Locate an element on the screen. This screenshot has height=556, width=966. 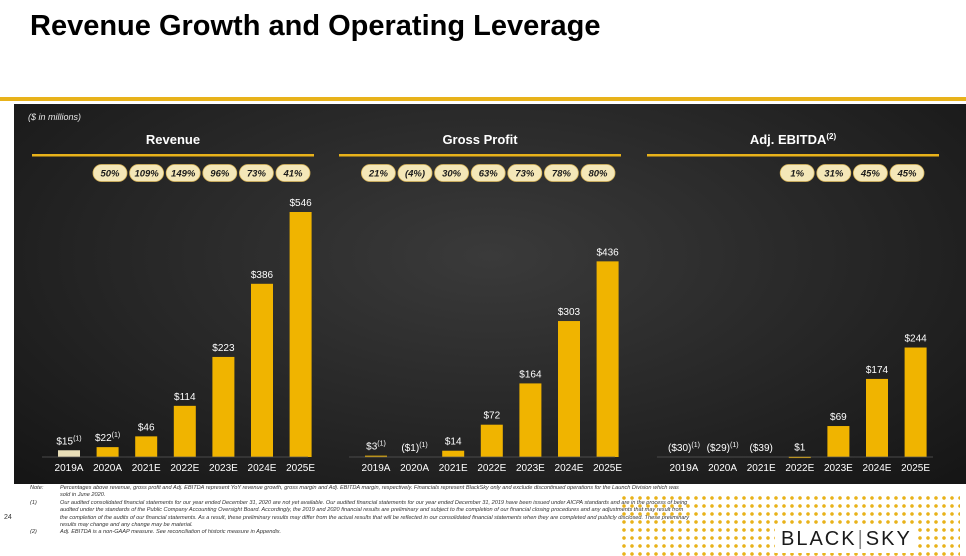
logo-left: BLACK is located at coordinates (819, 539).